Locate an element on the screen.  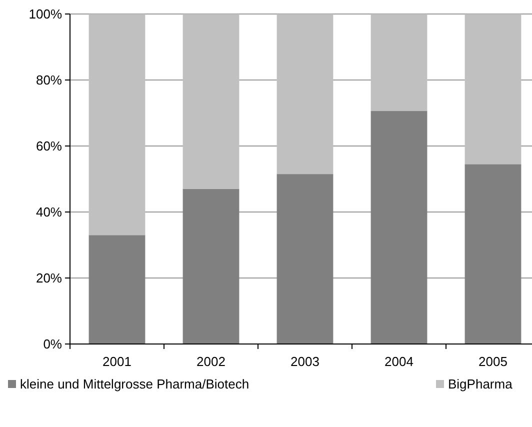
x-tick-label: 2001 is located at coordinates (117, 361).